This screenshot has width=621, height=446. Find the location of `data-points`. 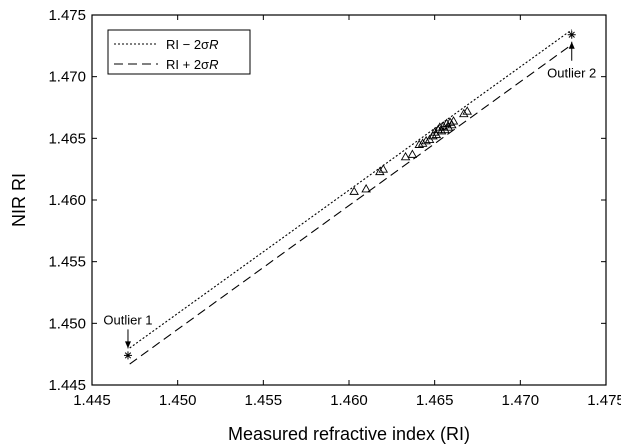

data-points is located at coordinates (410, 150).